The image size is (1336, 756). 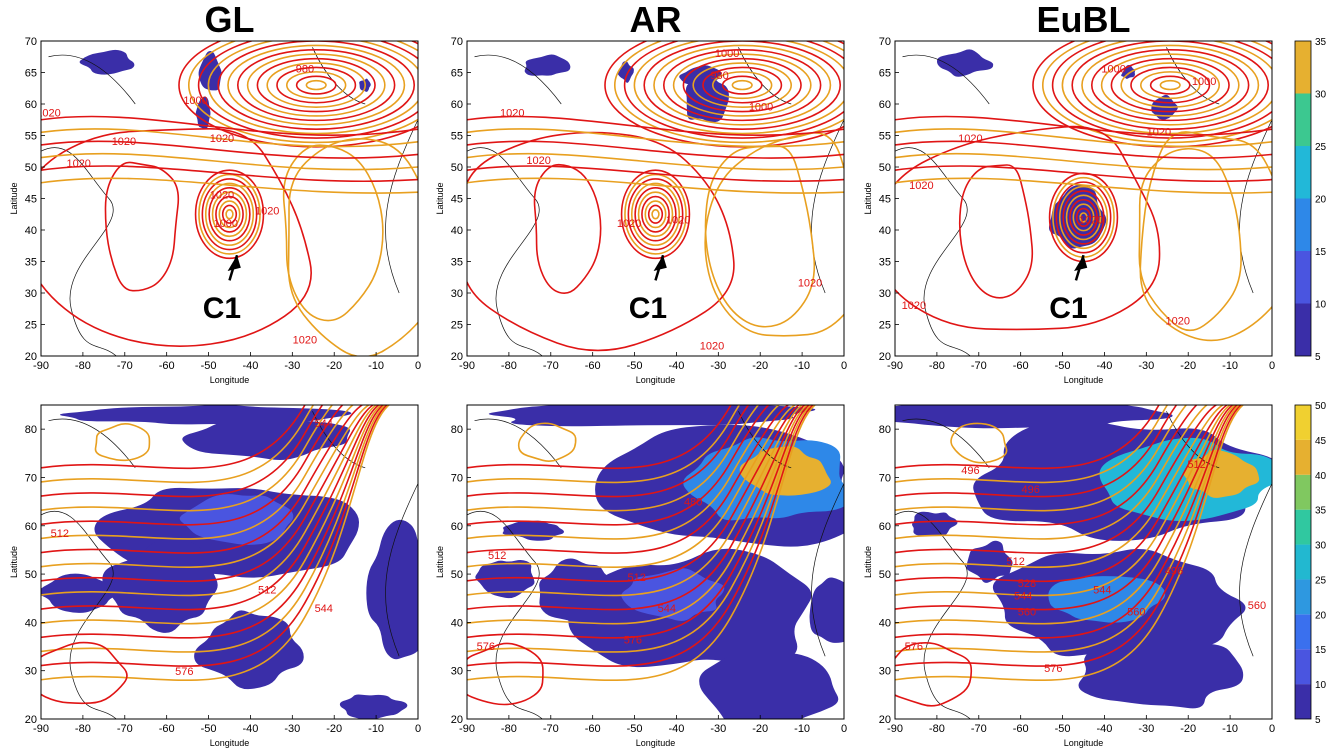 What do you see at coordinates (376, 729) in the screenshot?
I see `x-tick-label: -10` at bounding box center [376, 729].